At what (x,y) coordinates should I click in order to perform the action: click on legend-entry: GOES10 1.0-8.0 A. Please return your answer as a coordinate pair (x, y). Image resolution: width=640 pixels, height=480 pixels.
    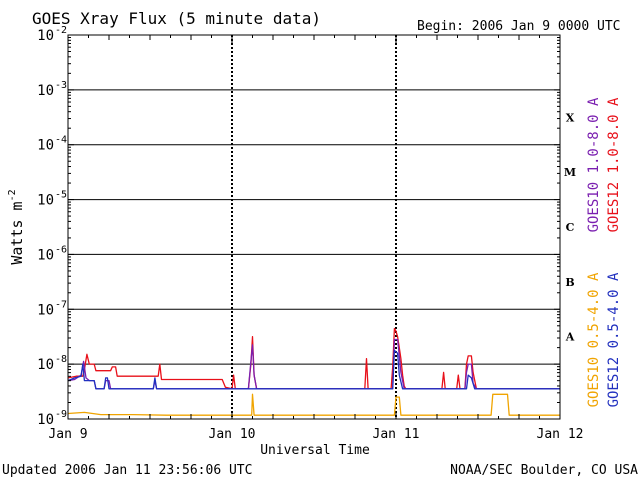
    Looking at the image, I should click on (594, 164).